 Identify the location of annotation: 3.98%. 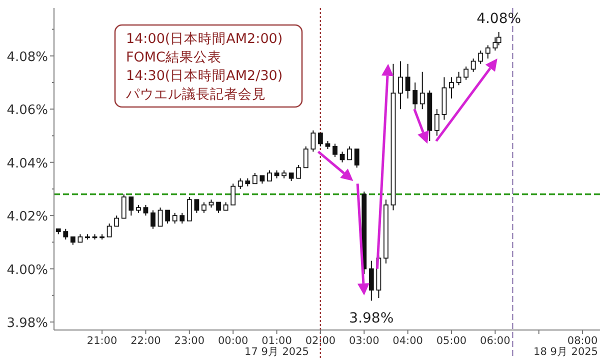
(371, 318).